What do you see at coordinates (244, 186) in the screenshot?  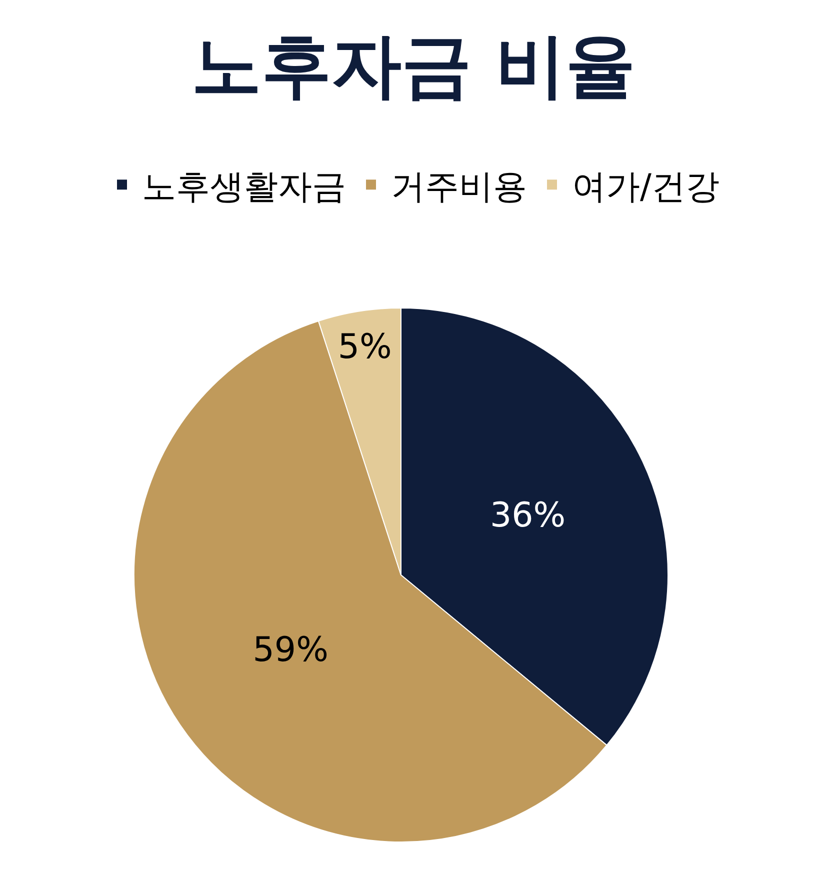 I see `legend-label: 노후생활자금` at bounding box center [244, 186].